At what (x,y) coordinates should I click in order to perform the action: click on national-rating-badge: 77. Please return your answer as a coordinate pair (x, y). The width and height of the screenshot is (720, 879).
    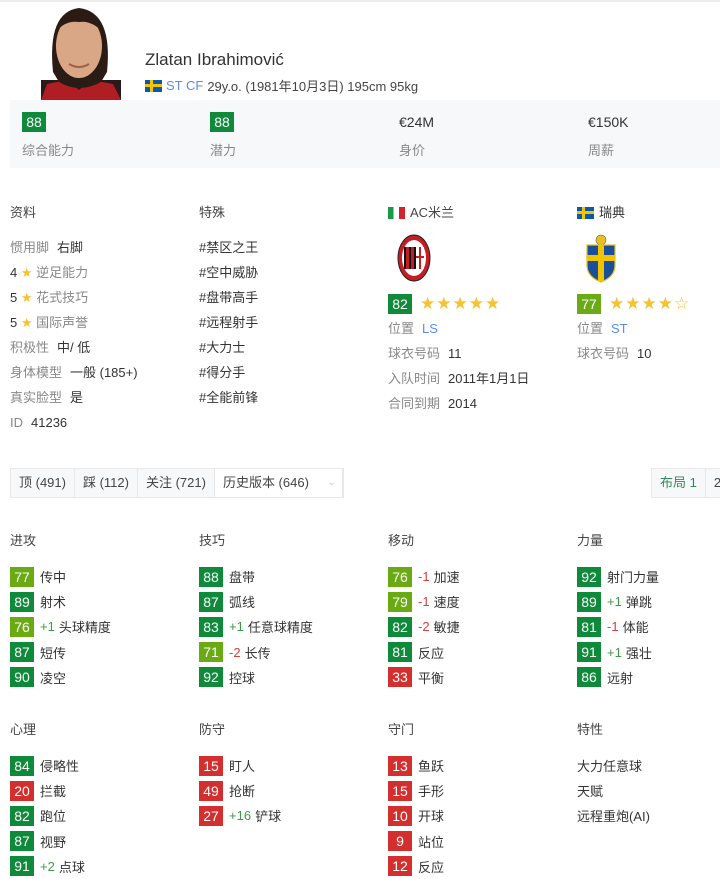
    Looking at the image, I should click on (589, 304).